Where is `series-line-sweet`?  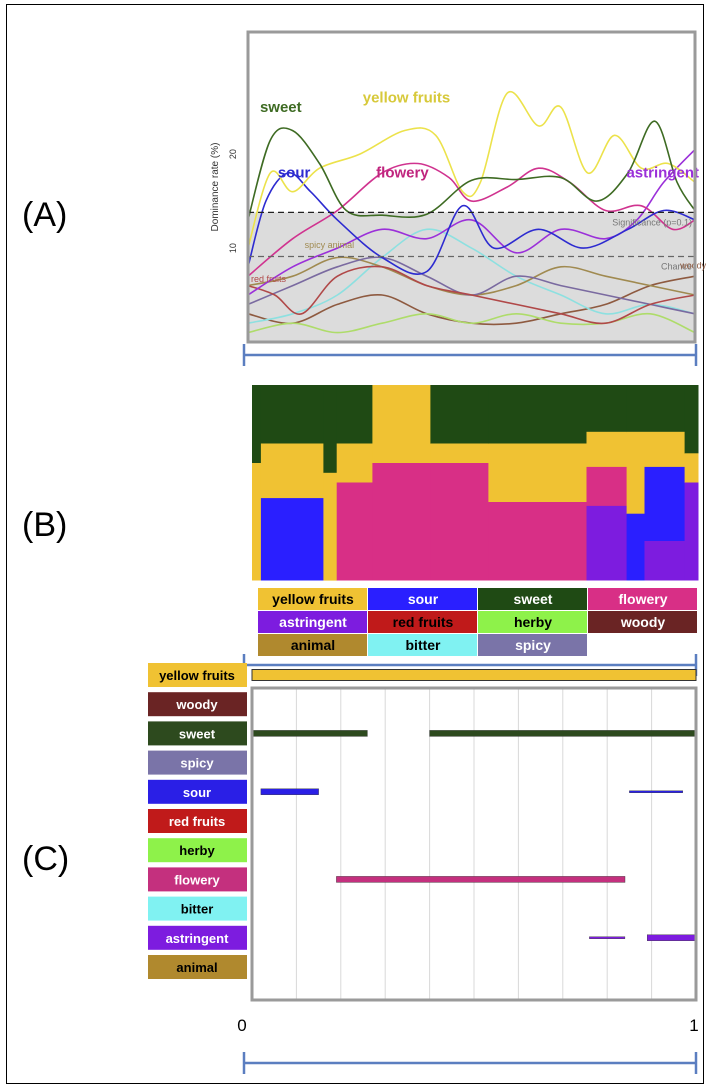
series-line-sweet is located at coordinates (471, 170).